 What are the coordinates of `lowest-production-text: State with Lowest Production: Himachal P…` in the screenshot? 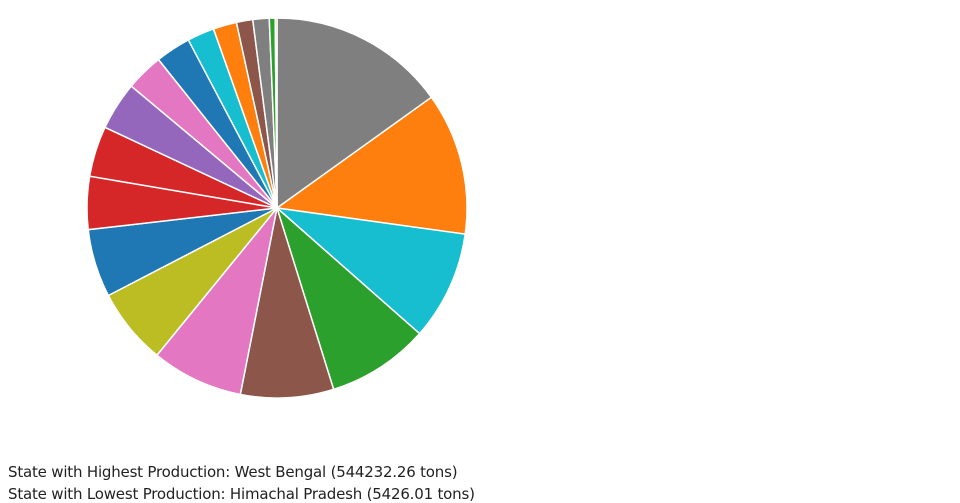 It's located at (241, 494).